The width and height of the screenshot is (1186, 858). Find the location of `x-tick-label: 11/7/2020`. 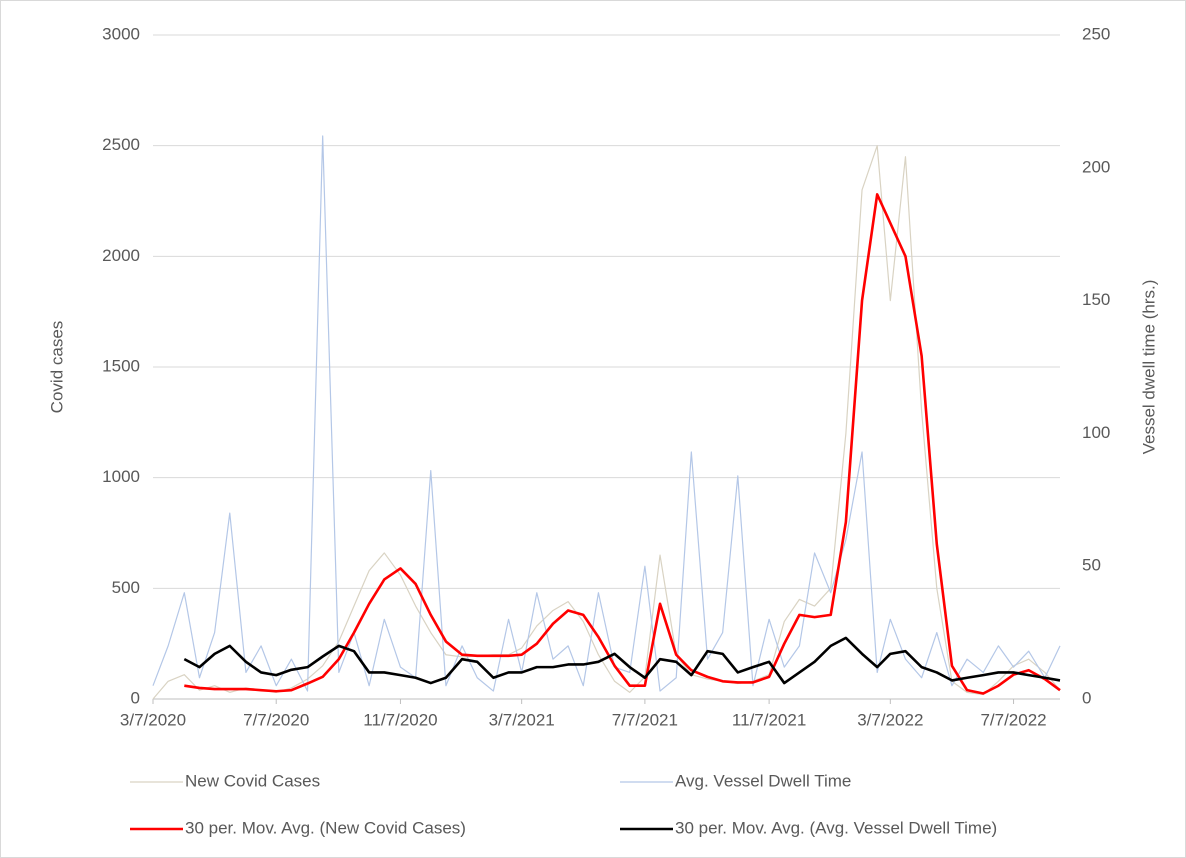

x-tick-label: 11/7/2020 is located at coordinates (400, 719).